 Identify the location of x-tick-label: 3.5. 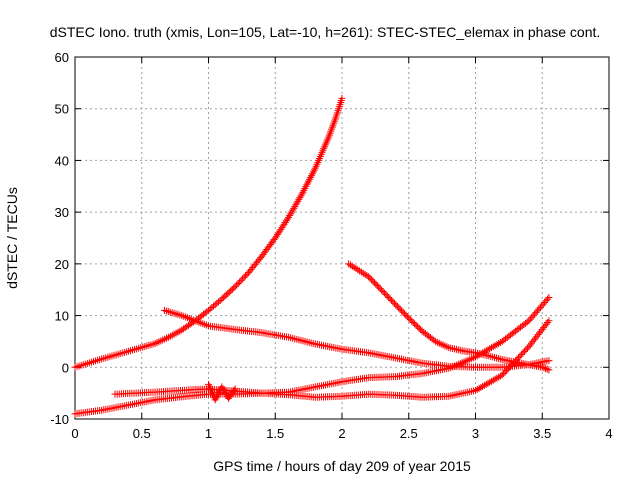
(542, 433).